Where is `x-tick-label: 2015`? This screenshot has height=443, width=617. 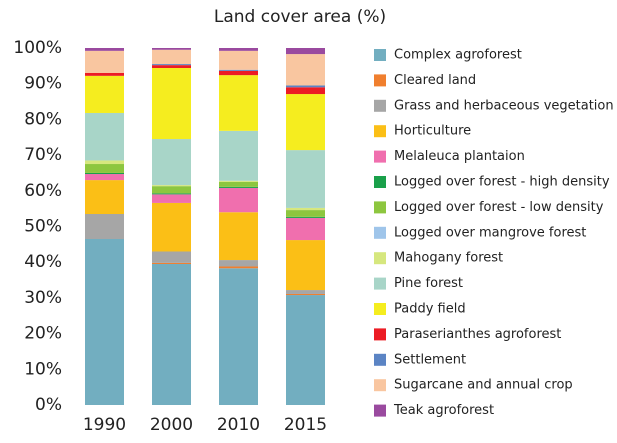
x-tick-label: 2015 is located at coordinates (305, 425).